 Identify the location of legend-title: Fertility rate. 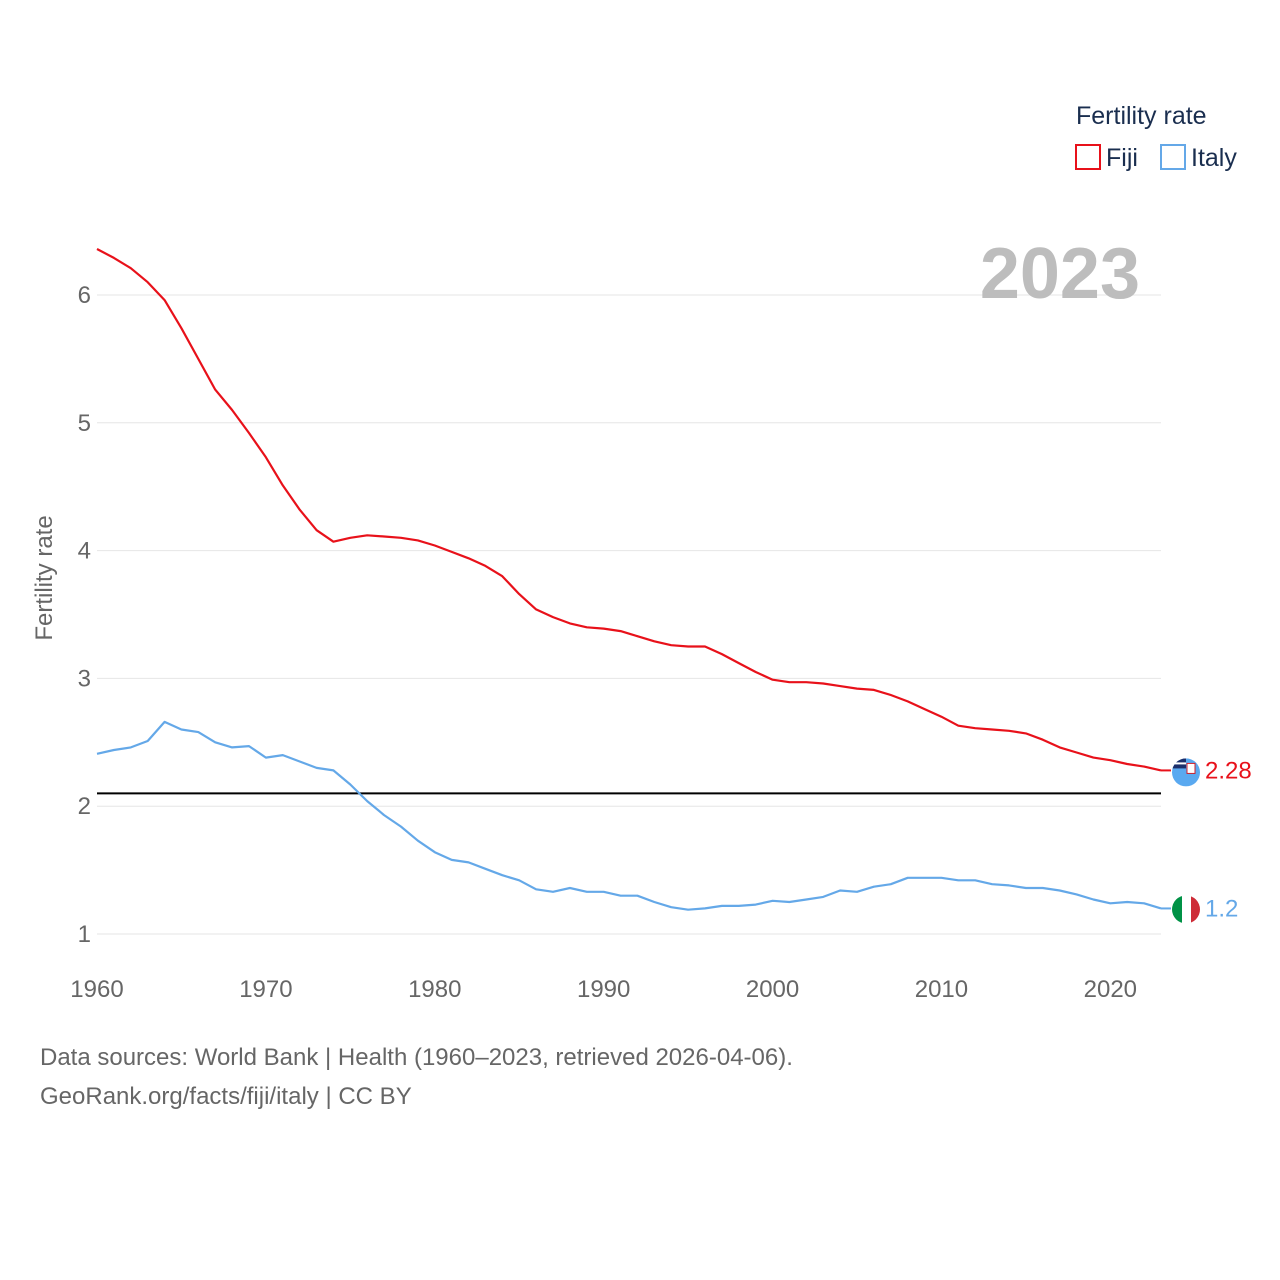
(1141, 116).